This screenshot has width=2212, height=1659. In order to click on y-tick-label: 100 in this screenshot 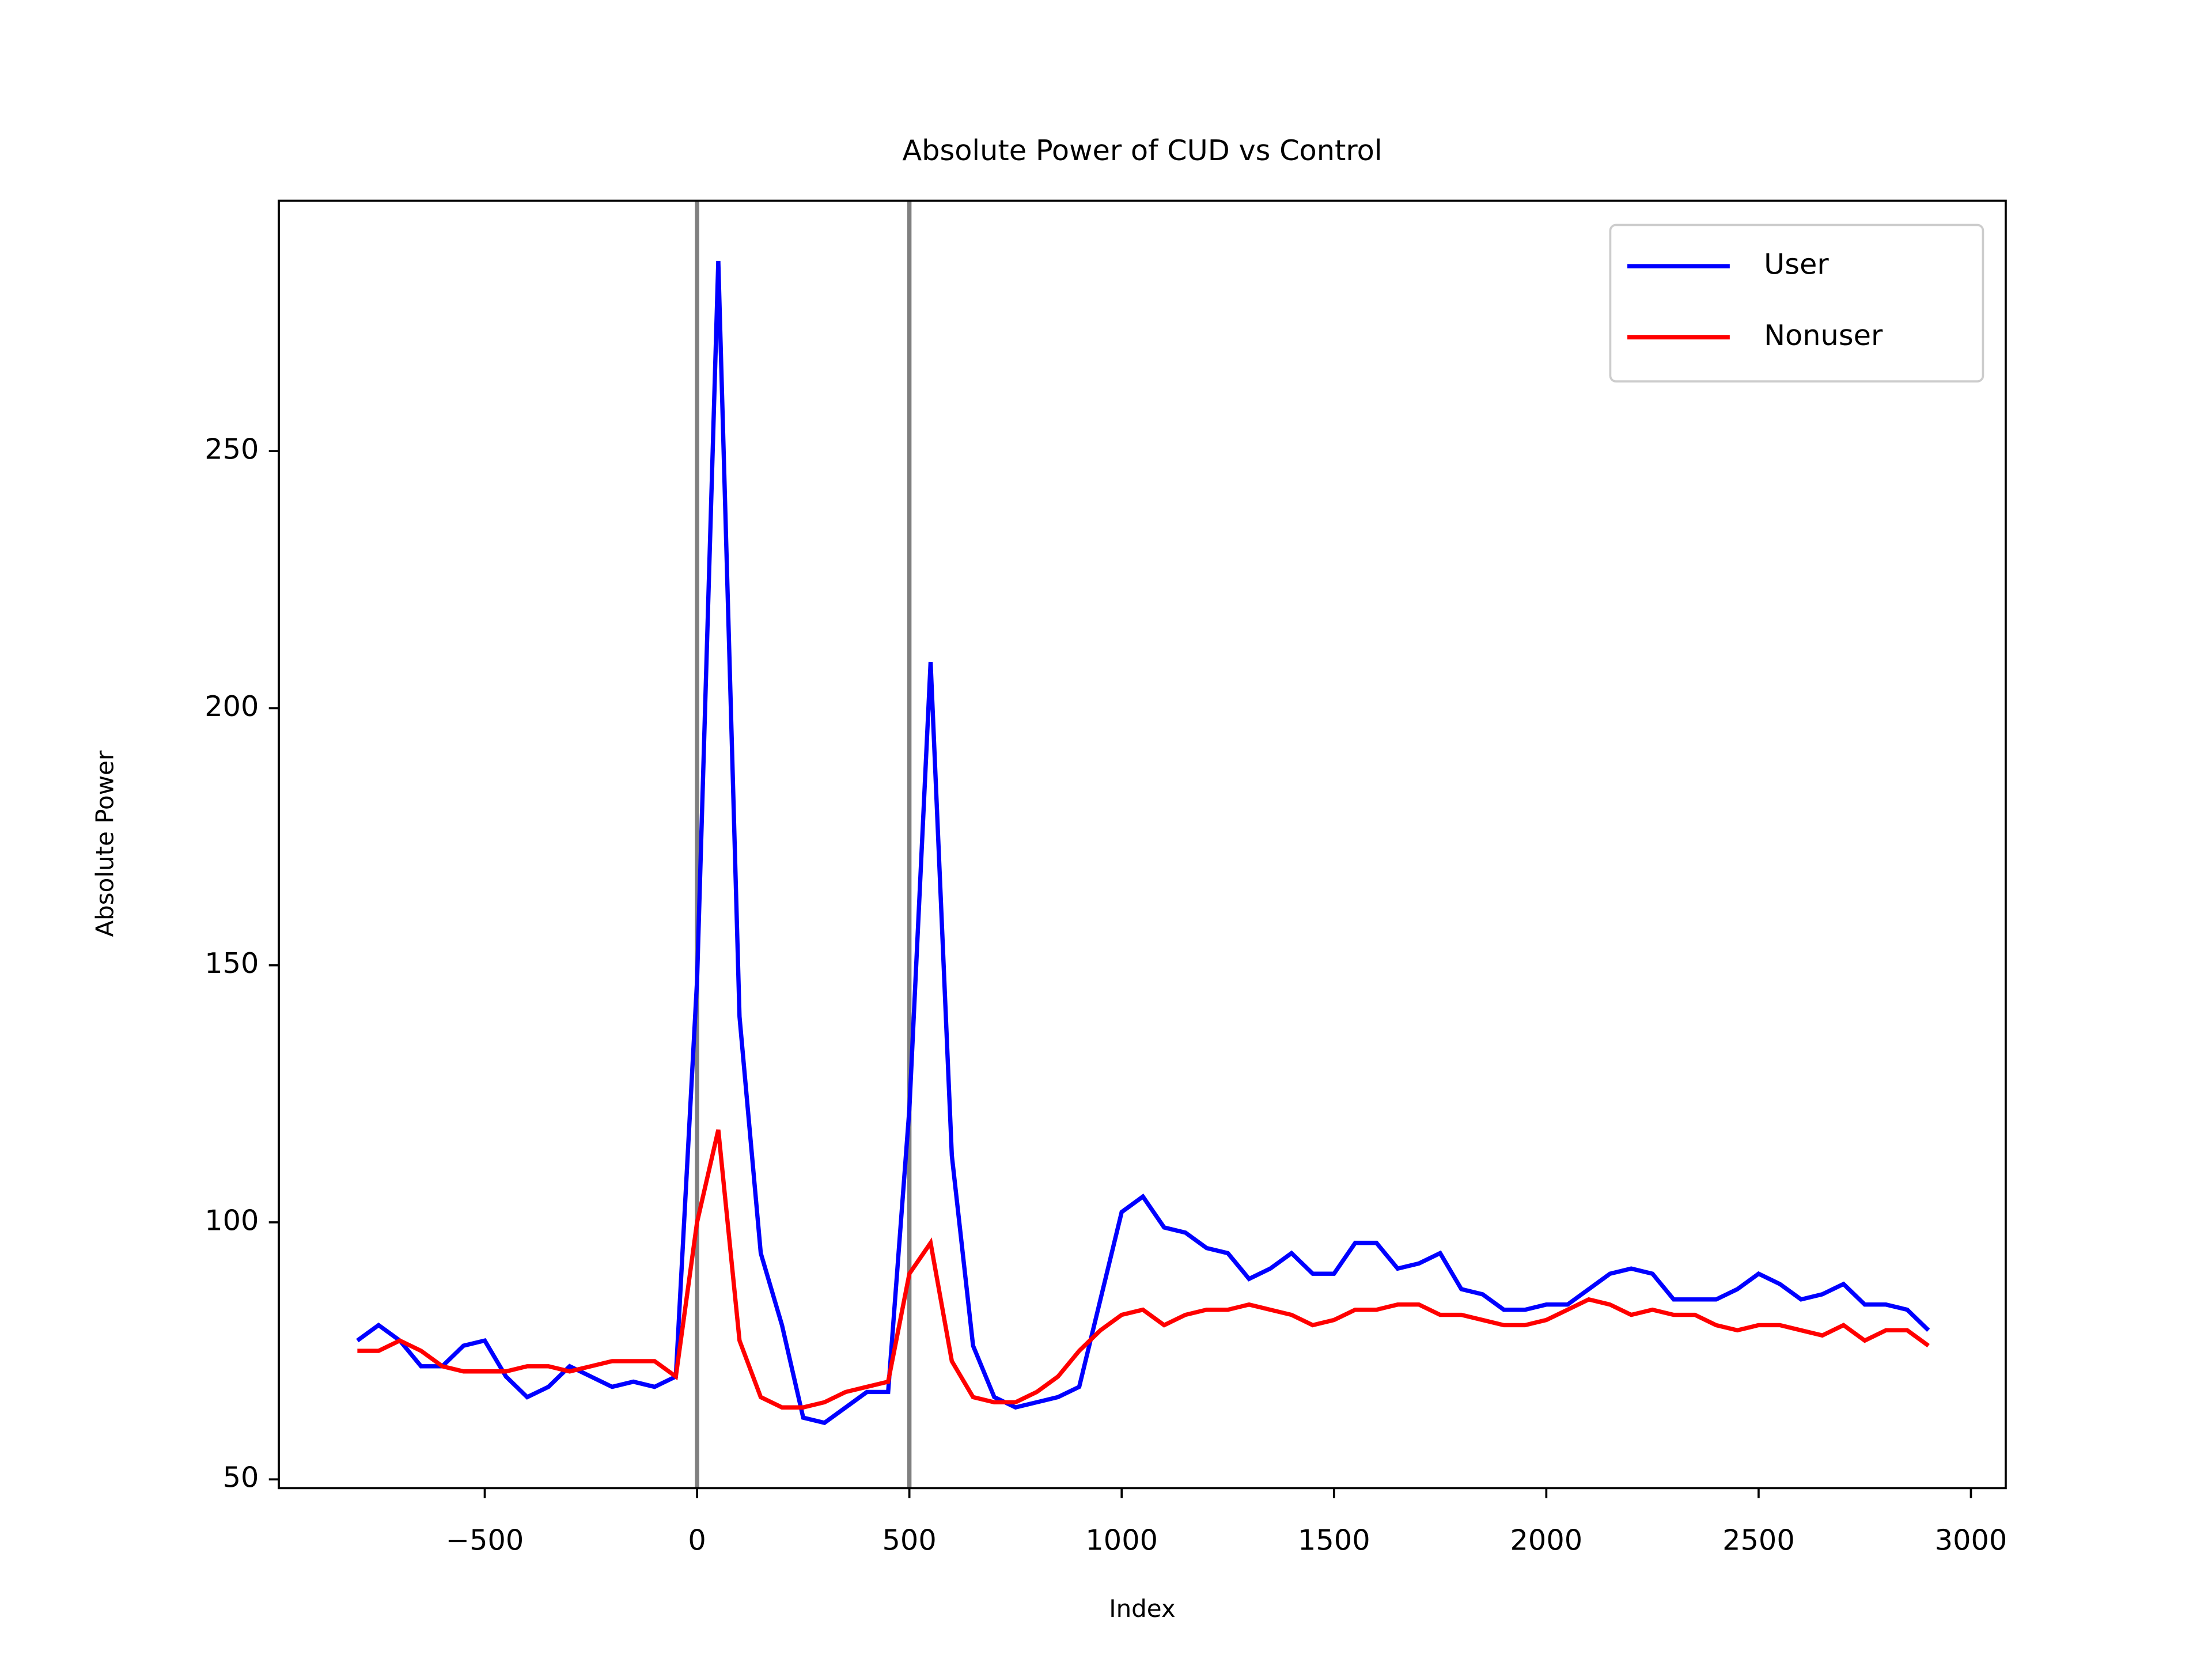, I will do `click(231, 1220)`.